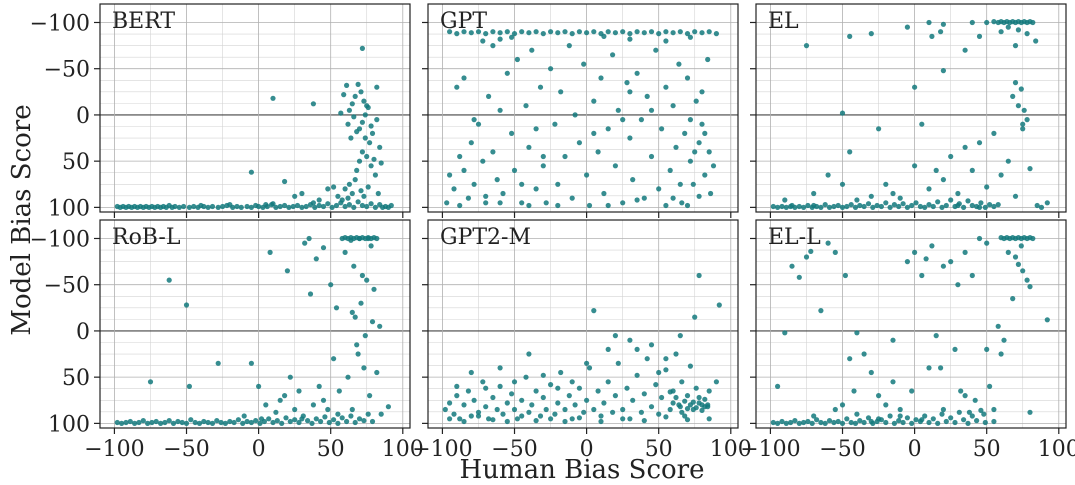 Image resolution: width=1075 pixels, height=485 pixels. I want to click on x-tick-label: 100, so click(731, 449).